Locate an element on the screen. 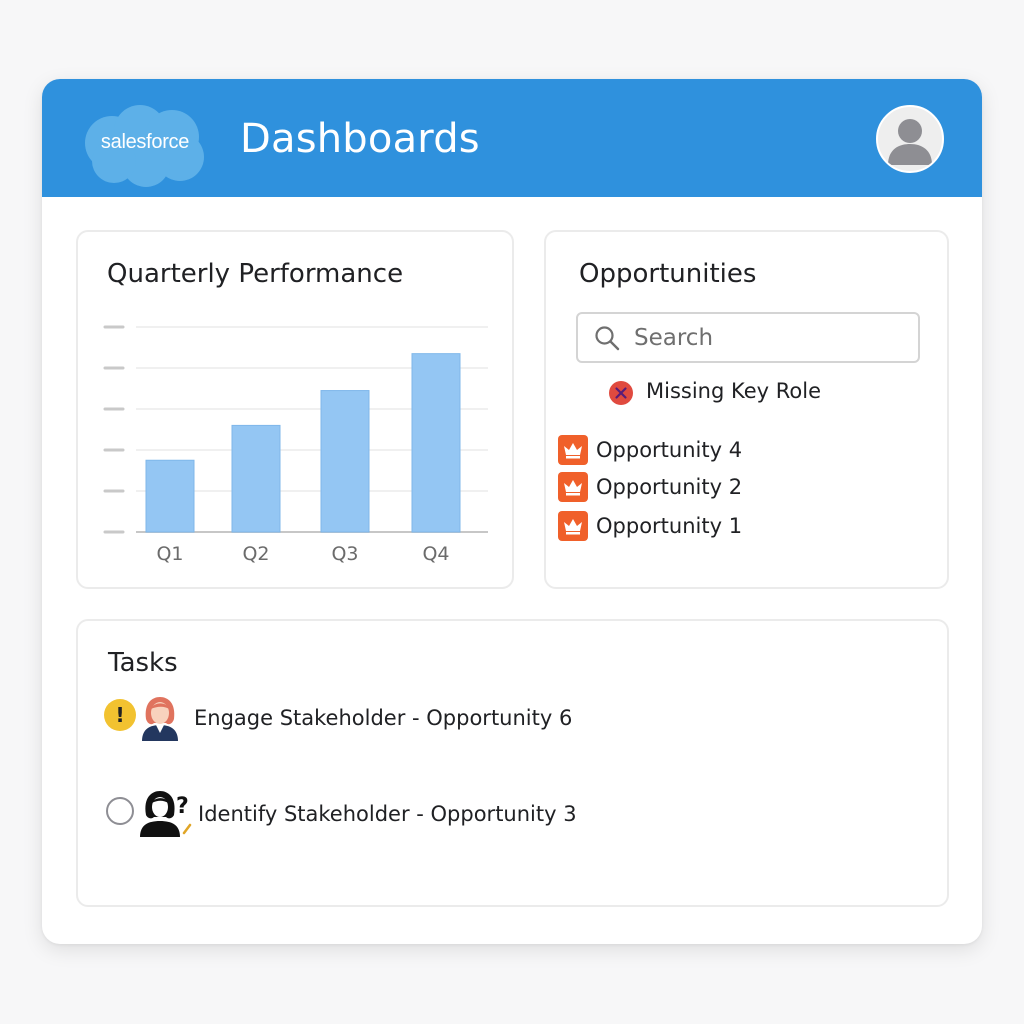 The image size is (1024, 1024). question-mark-icon: ? is located at coordinates (182, 806).